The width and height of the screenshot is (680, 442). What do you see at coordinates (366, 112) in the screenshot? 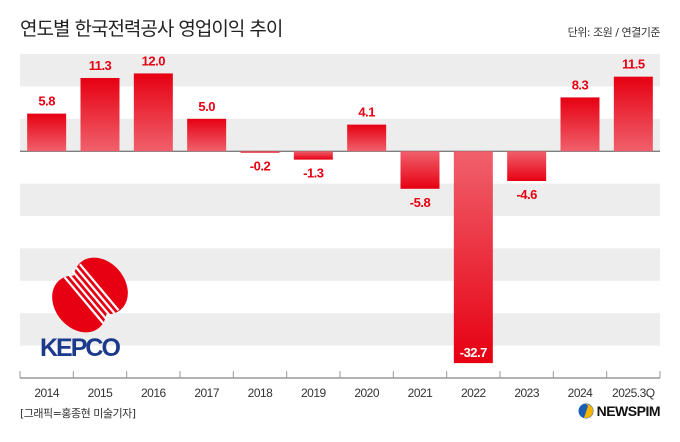
I see `data-label: 4.1` at bounding box center [366, 112].